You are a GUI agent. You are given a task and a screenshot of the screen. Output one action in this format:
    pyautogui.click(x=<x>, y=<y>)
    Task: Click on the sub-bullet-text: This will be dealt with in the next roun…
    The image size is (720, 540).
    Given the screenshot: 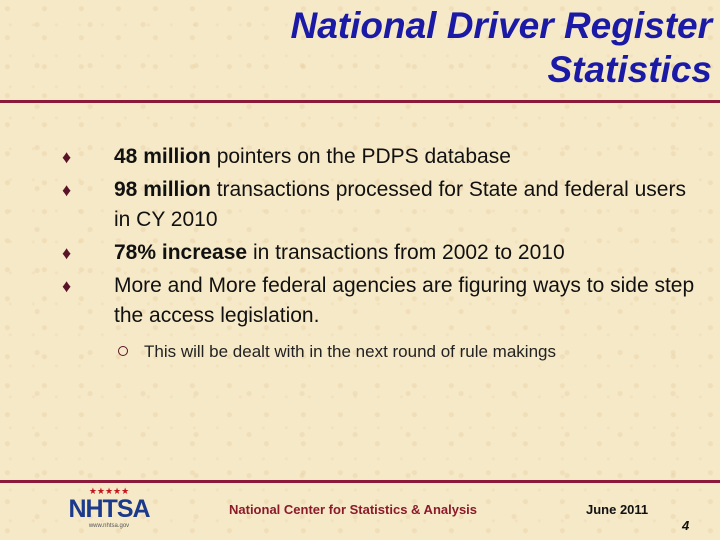 What is the action you would take?
    pyautogui.click(x=350, y=351)
    